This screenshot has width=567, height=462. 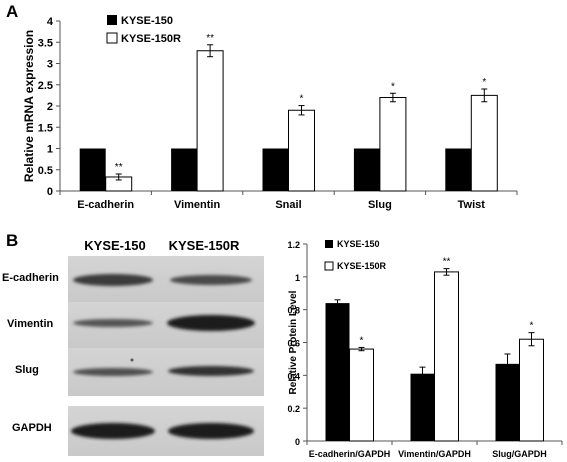 What do you see at coordinates (50, 65) in the screenshot?
I see `y-tick-label: 3` at bounding box center [50, 65].